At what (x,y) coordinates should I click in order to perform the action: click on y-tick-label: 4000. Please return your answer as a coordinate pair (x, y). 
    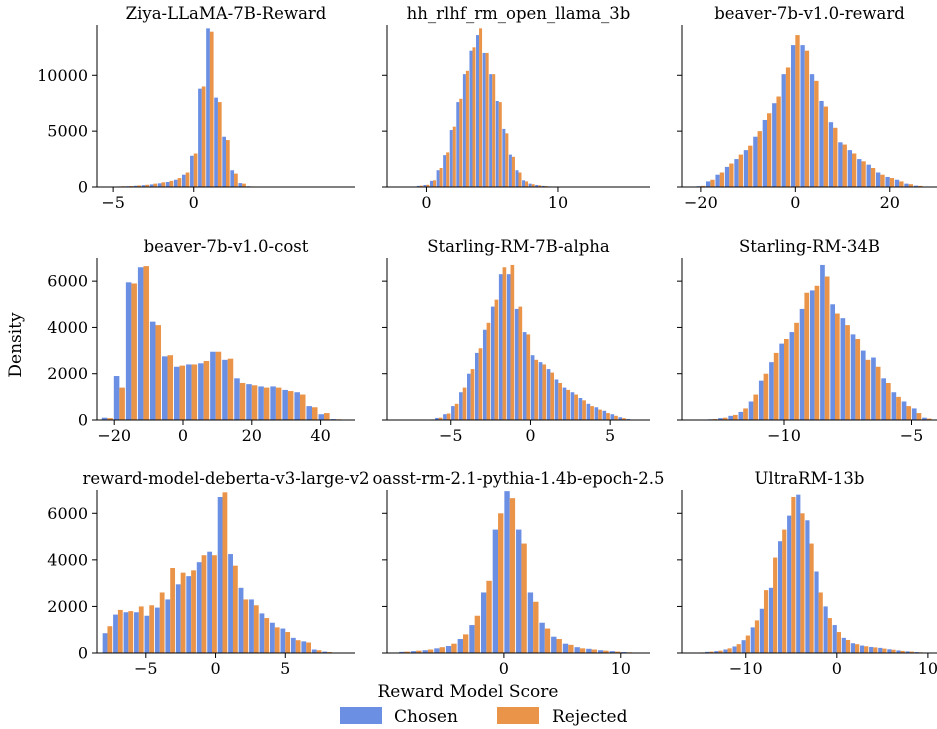
    Looking at the image, I should click on (67, 559).